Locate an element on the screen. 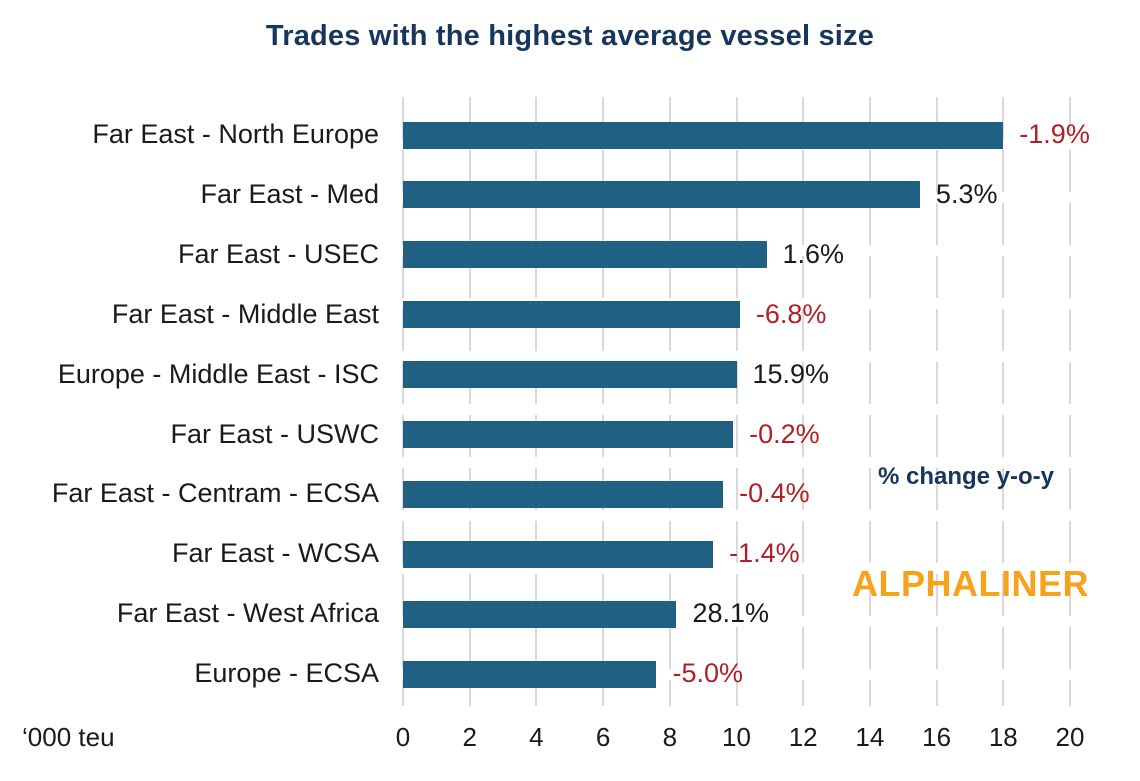 Image resolution: width=1140 pixels, height=781 pixels. x-axis-tick-label: 10 is located at coordinates (736, 737).